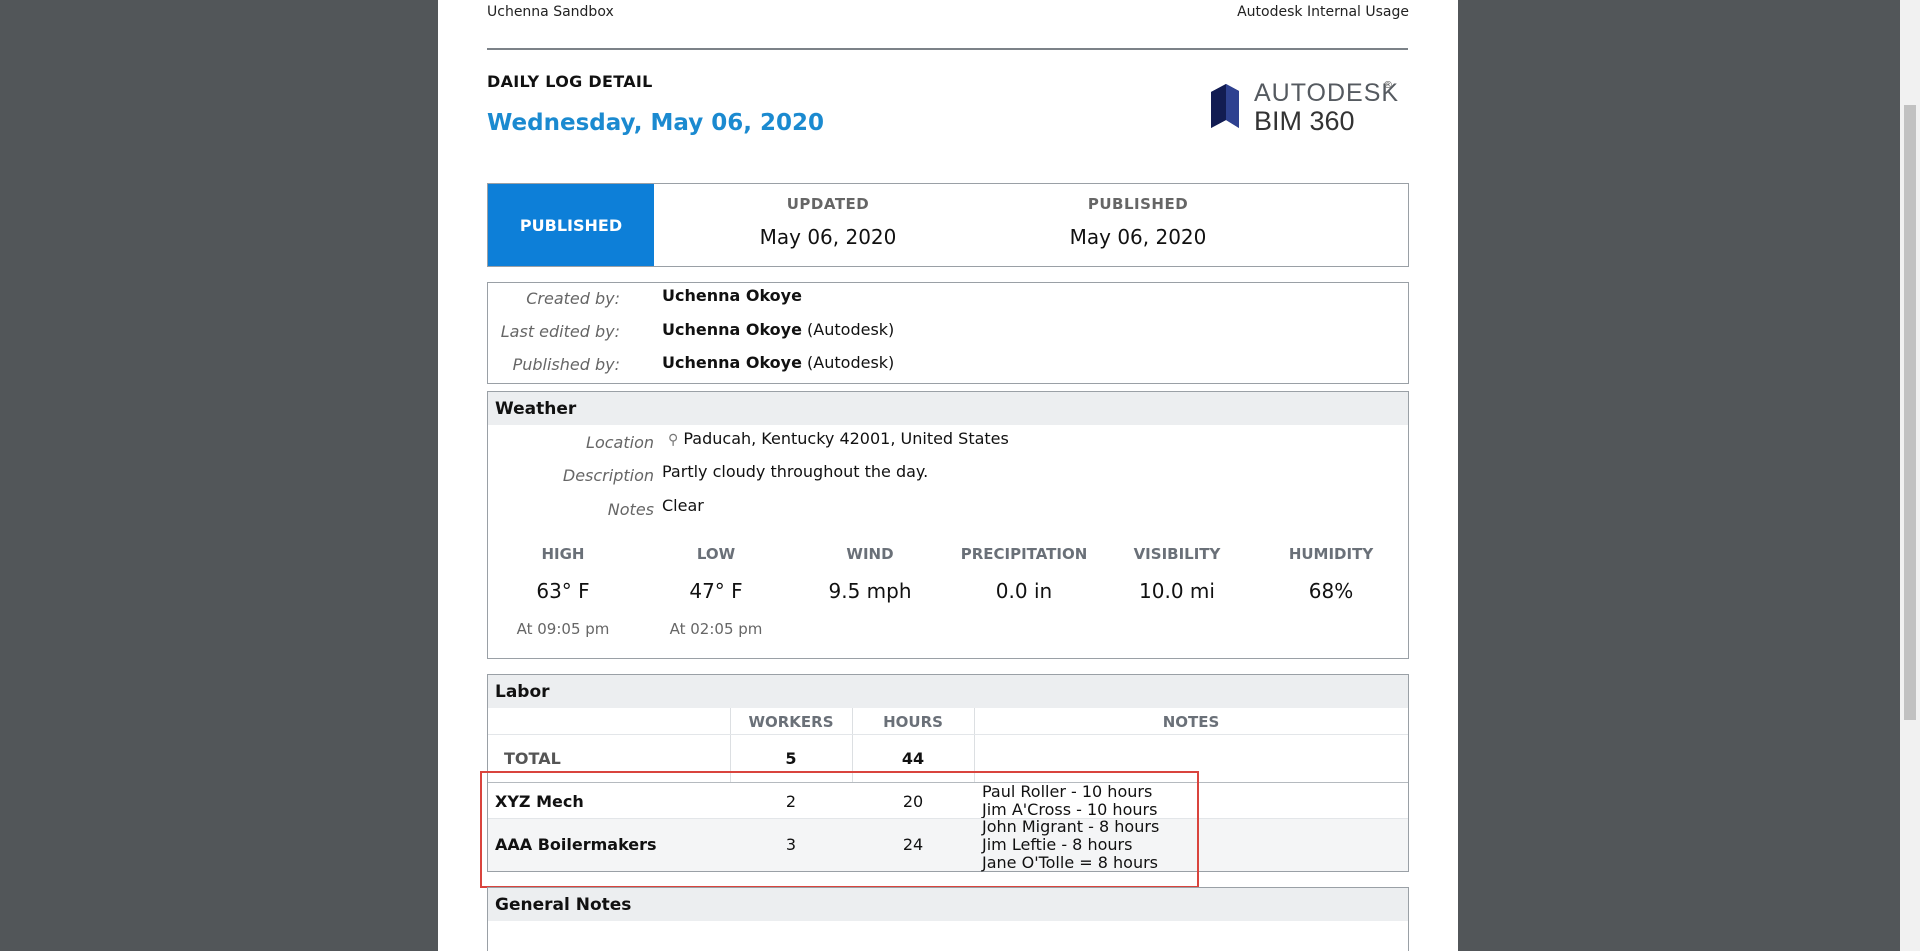 The height and width of the screenshot is (951, 1920). I want to click on created-by-value: Uchenna Okoye, so click(732, 295).